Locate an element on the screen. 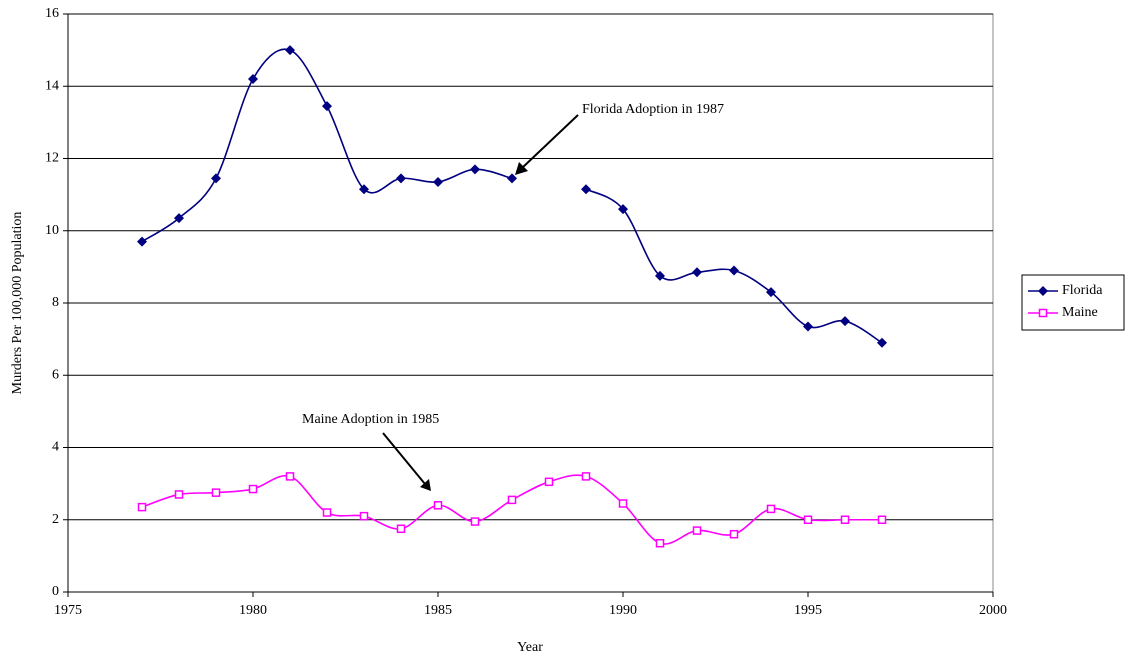 This screenshot has height=662, width=1127. x-tick-label: 1980 is located at coordinates (253, 610).